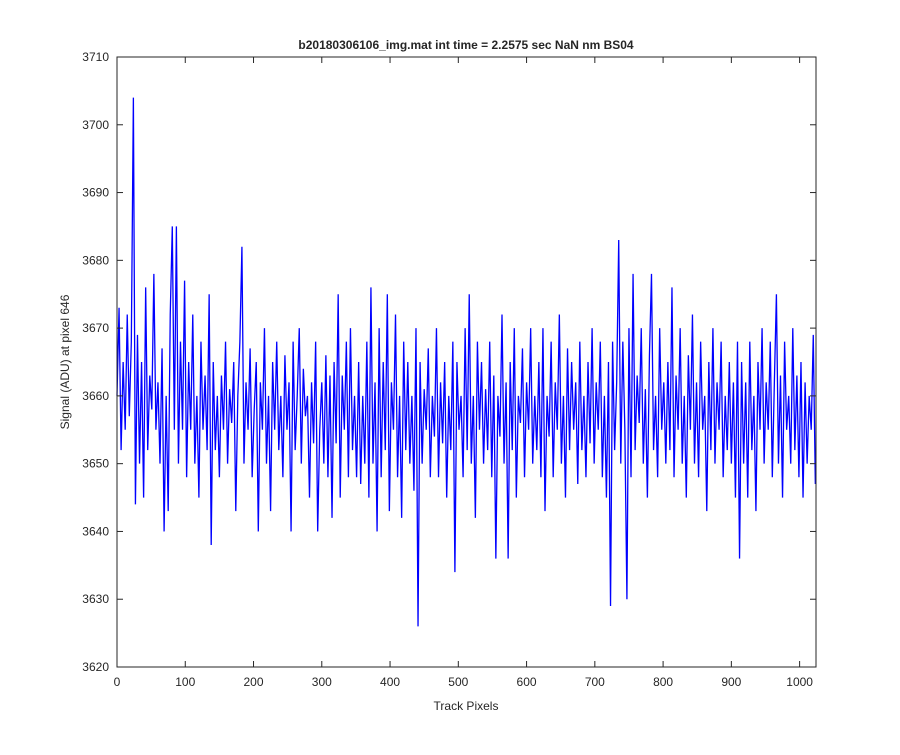  What do you see at coordinates (117, 682) in the screenshot?
I see `x-tick-label: 0` at bounding box center [117, 682].